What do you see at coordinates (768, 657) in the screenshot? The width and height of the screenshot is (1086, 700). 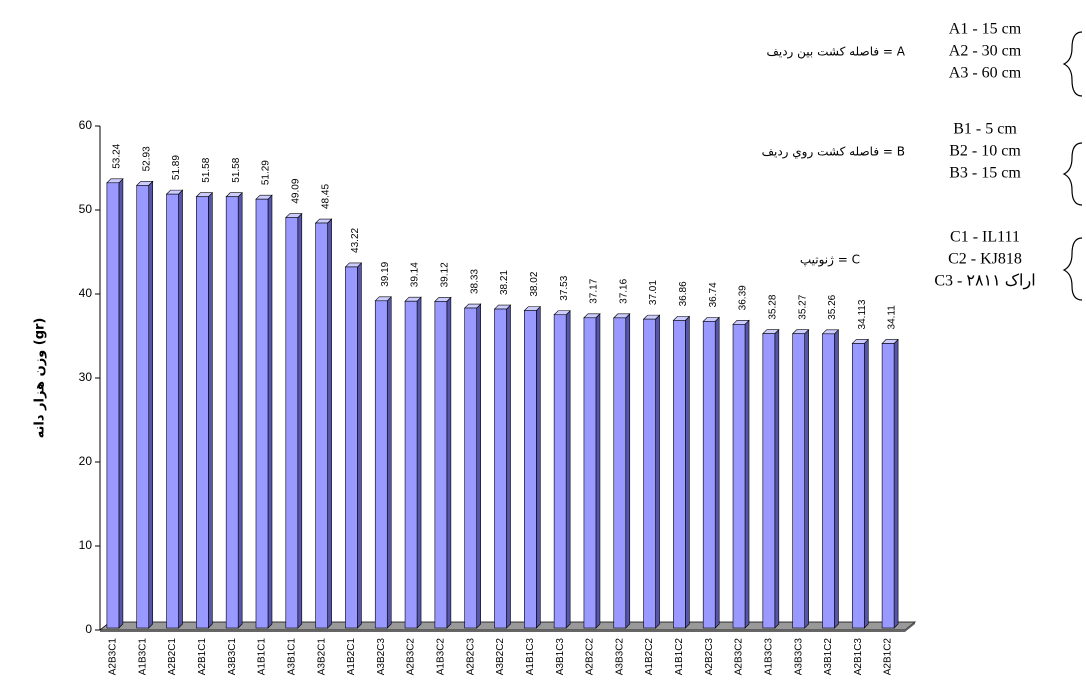 I see `x-tick-label: A1B3C3` at bounding box center [768, 657].